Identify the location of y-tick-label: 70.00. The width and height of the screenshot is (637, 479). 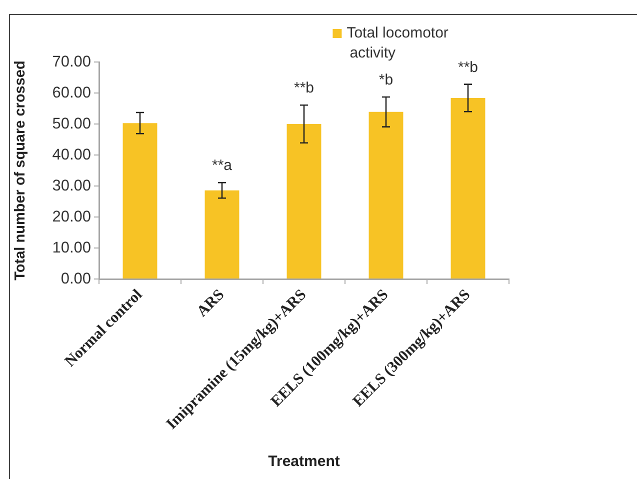
(72, 61).